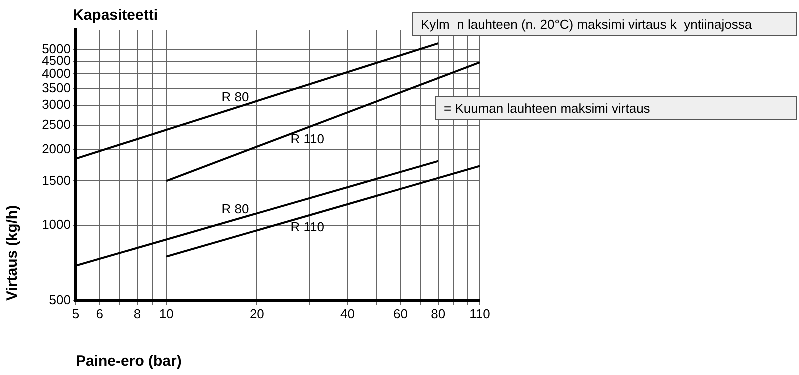 This screenshot has height=375, width=799. What do you see at coordinates (129, 361) in the screenshot?
I see `x-axis-title: Paine-ero (bar)` at bounding box center [129, 361].